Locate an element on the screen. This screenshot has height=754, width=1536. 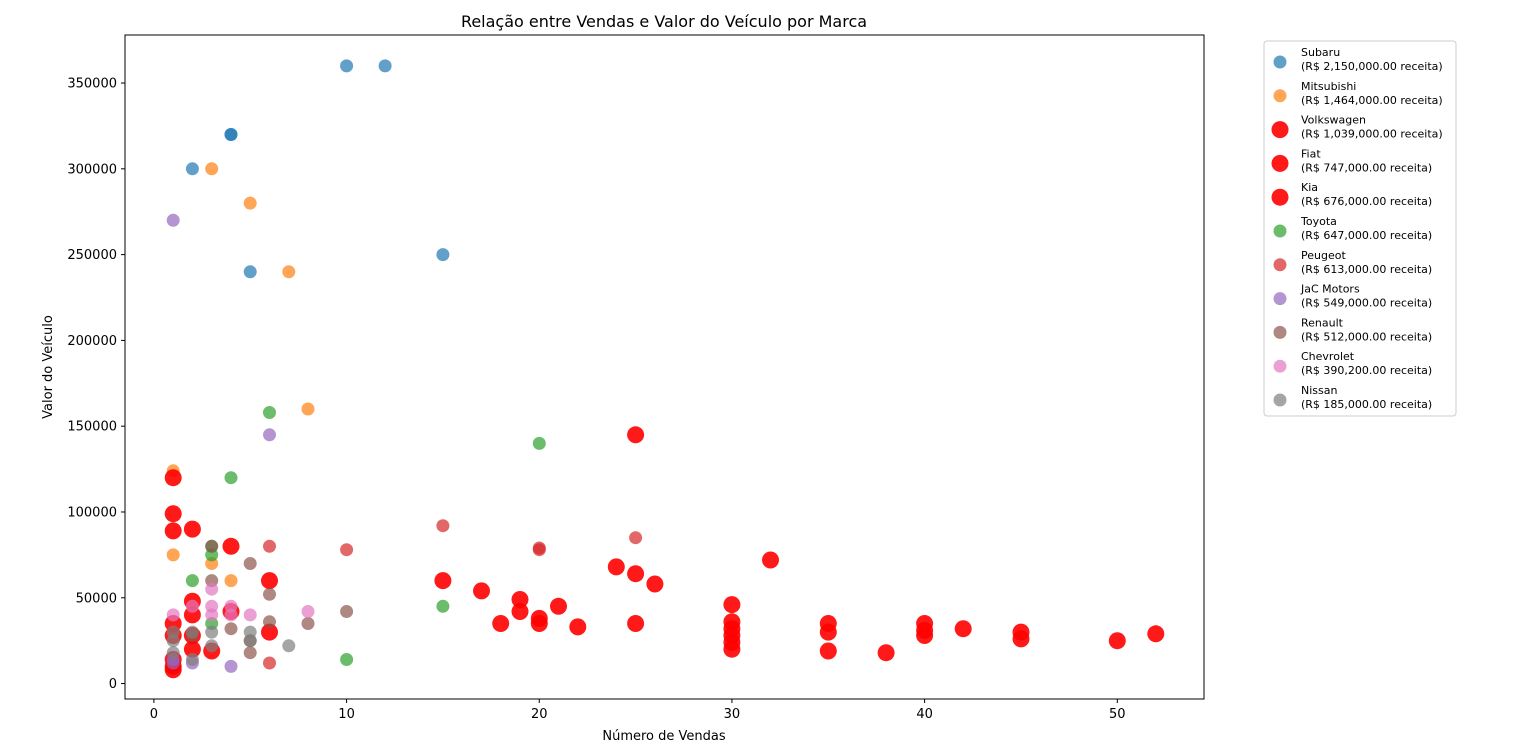
series-nissan is located at coordinates (231, 645).